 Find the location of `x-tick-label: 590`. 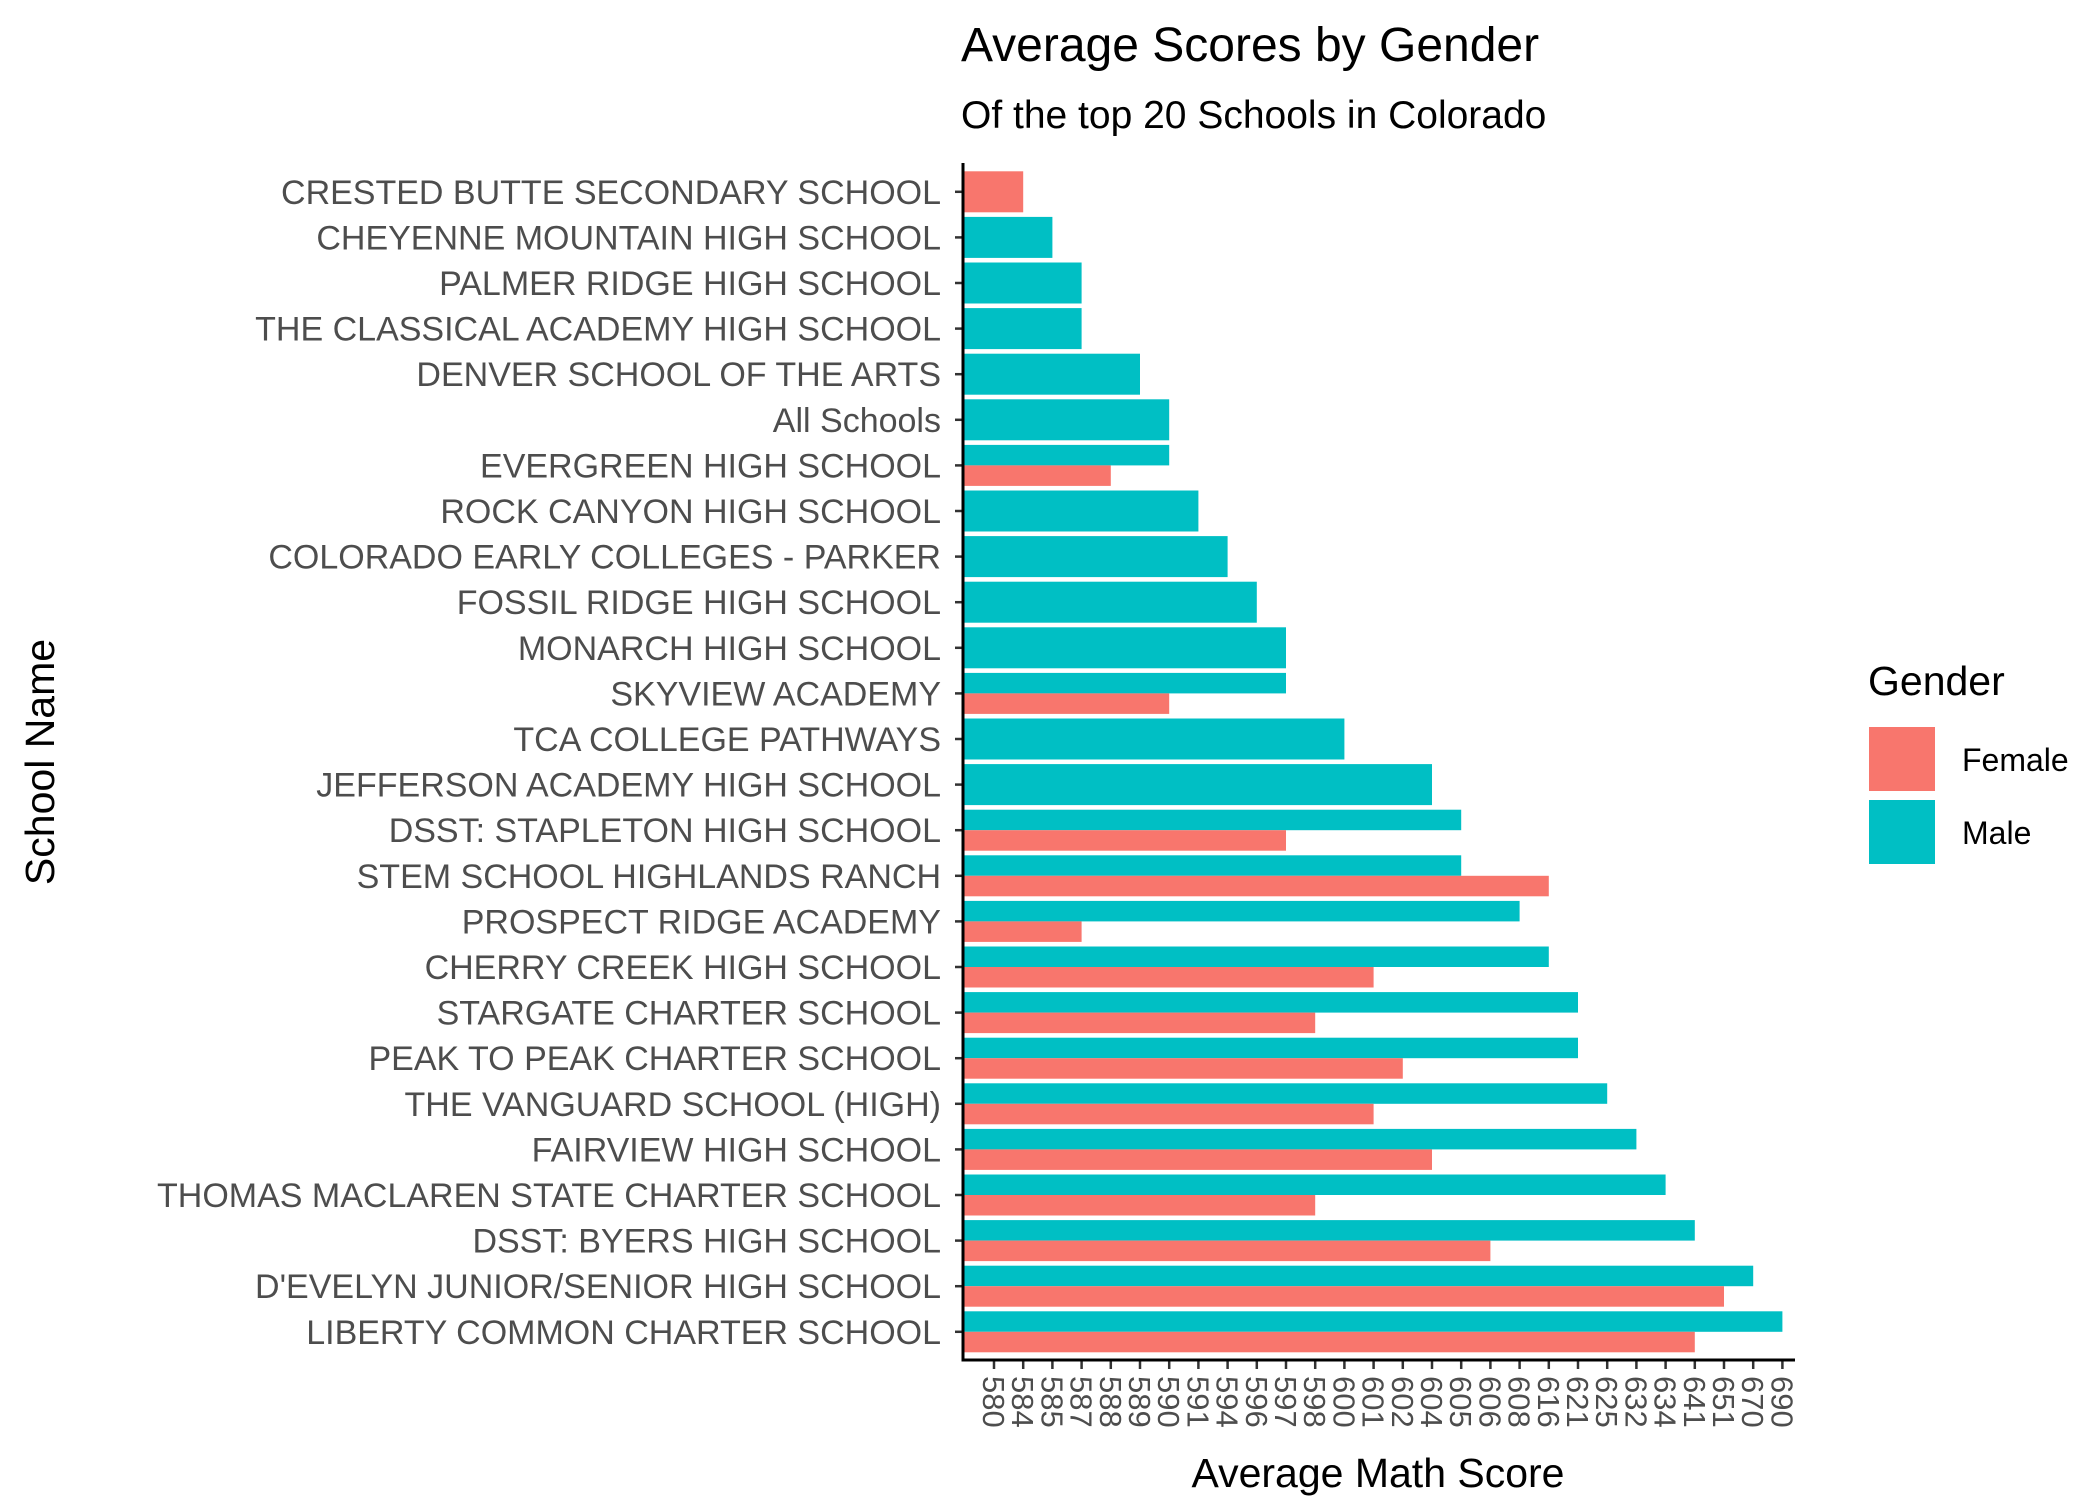

x-tick-label: 590 is located at coordinates (1168, 1402).